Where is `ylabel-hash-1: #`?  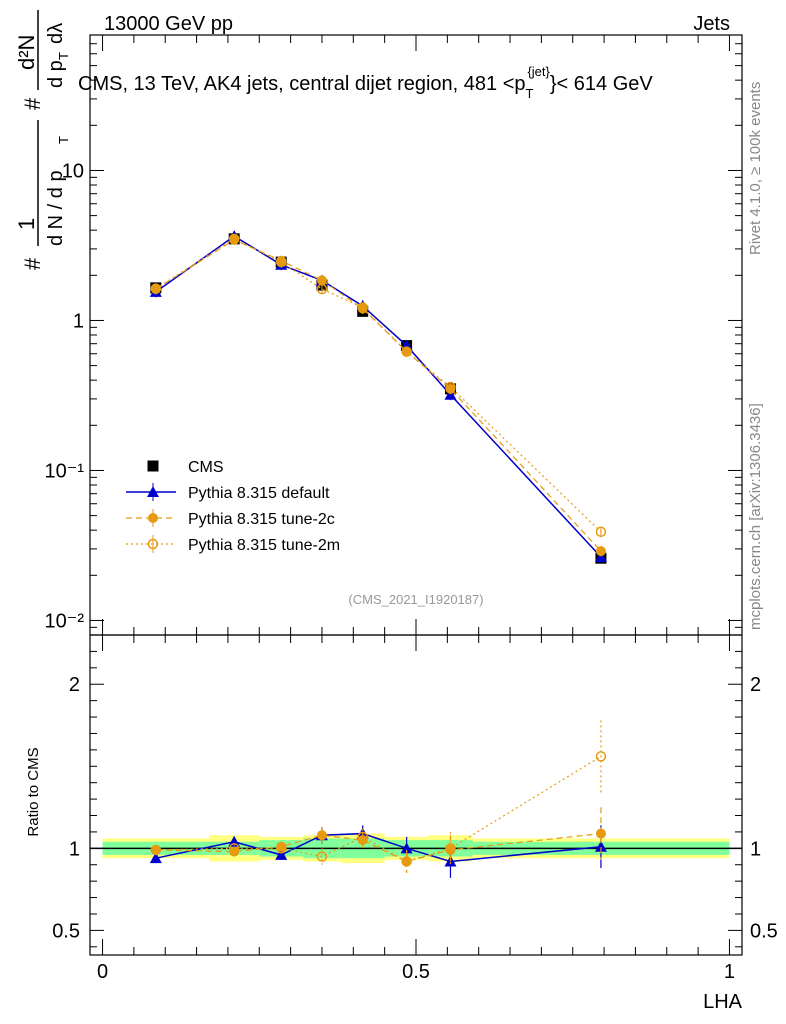 ylabel-hash-1: # is located at coordinates (32, 263).